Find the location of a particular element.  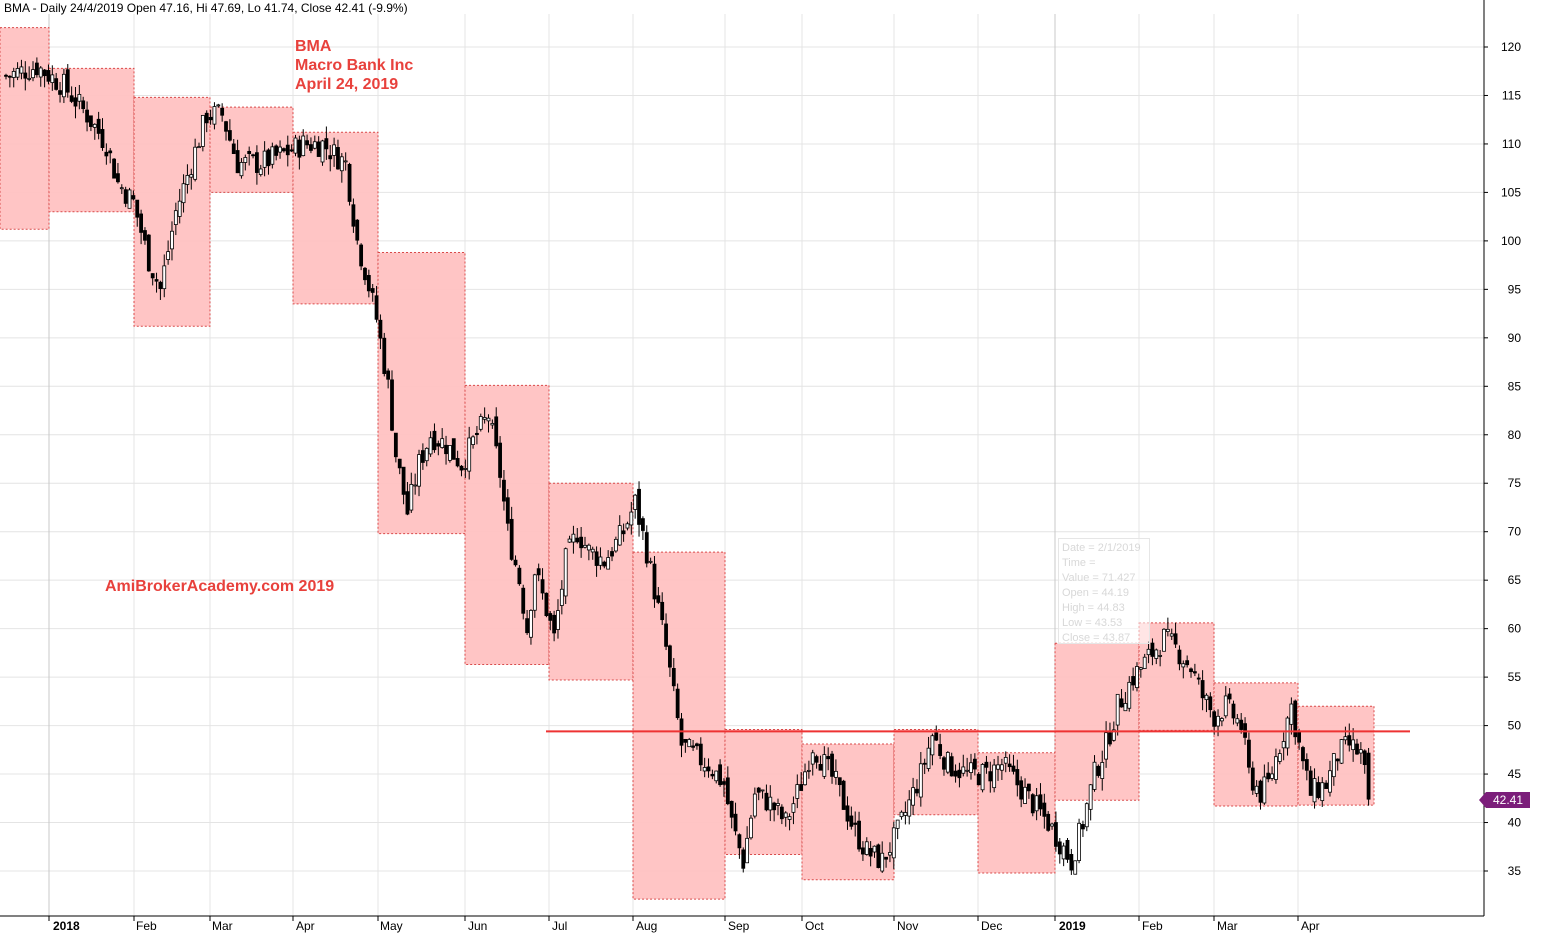

annotation-company: Macro Bank Inc is located at coordinates (354, 65).